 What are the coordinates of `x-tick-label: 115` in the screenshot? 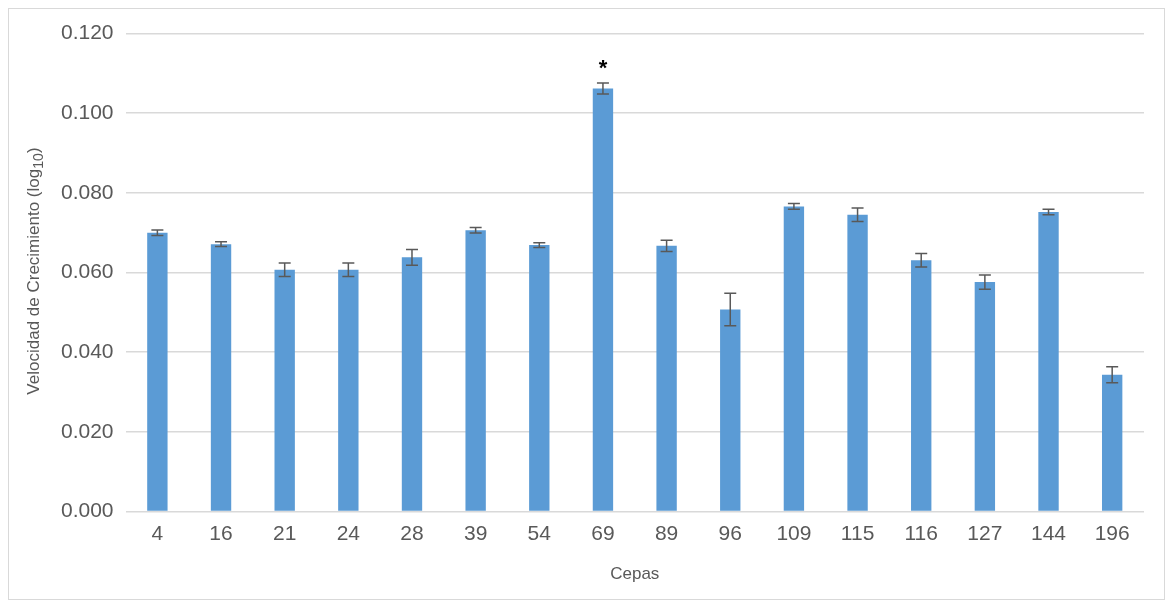 It's located at (857, 532).